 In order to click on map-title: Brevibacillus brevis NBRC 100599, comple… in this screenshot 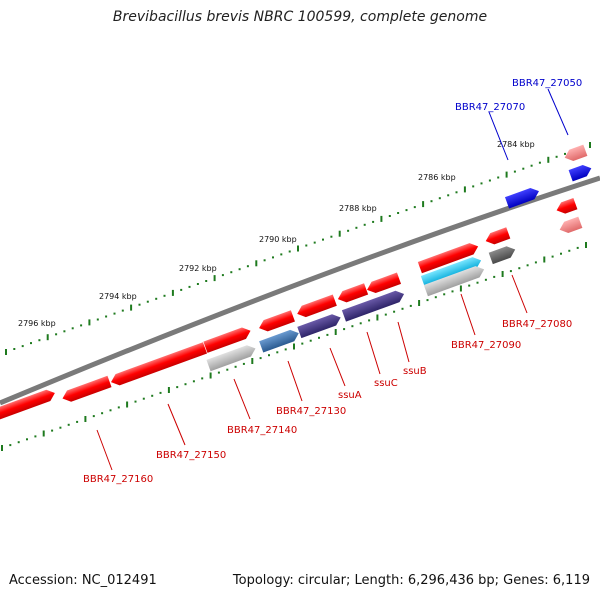, I will do `click(300, 17)`.